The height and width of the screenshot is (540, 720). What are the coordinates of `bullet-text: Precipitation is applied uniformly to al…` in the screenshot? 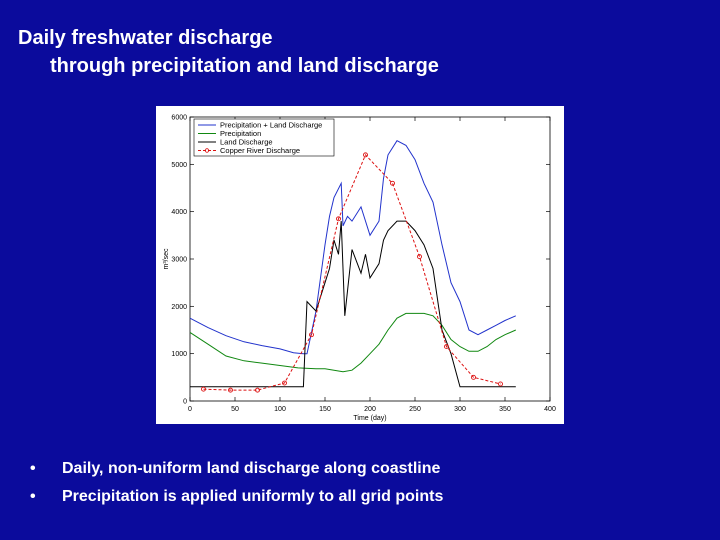 It's located at (253, 496).